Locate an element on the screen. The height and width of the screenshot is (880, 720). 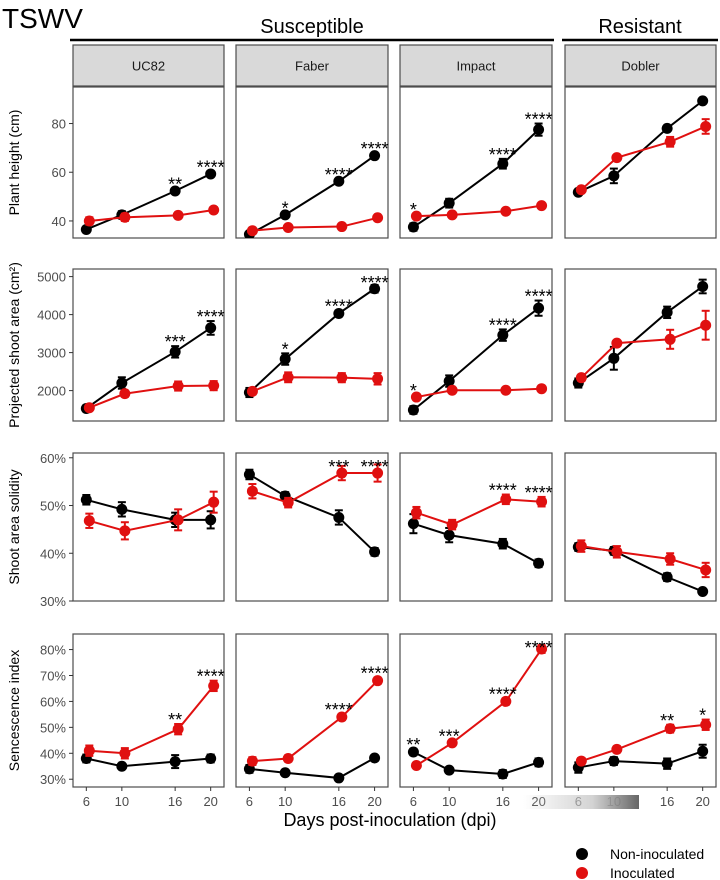
x-tick-label: 6 is located at coordinates (249, 801).